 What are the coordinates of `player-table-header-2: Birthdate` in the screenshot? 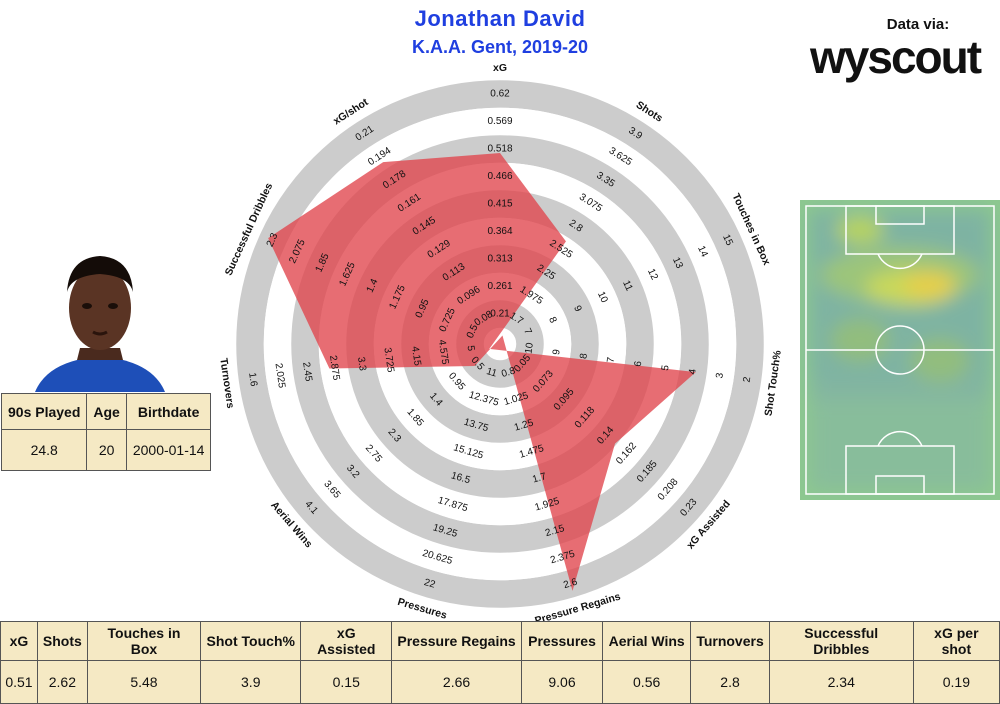 It's located at (168, 411).